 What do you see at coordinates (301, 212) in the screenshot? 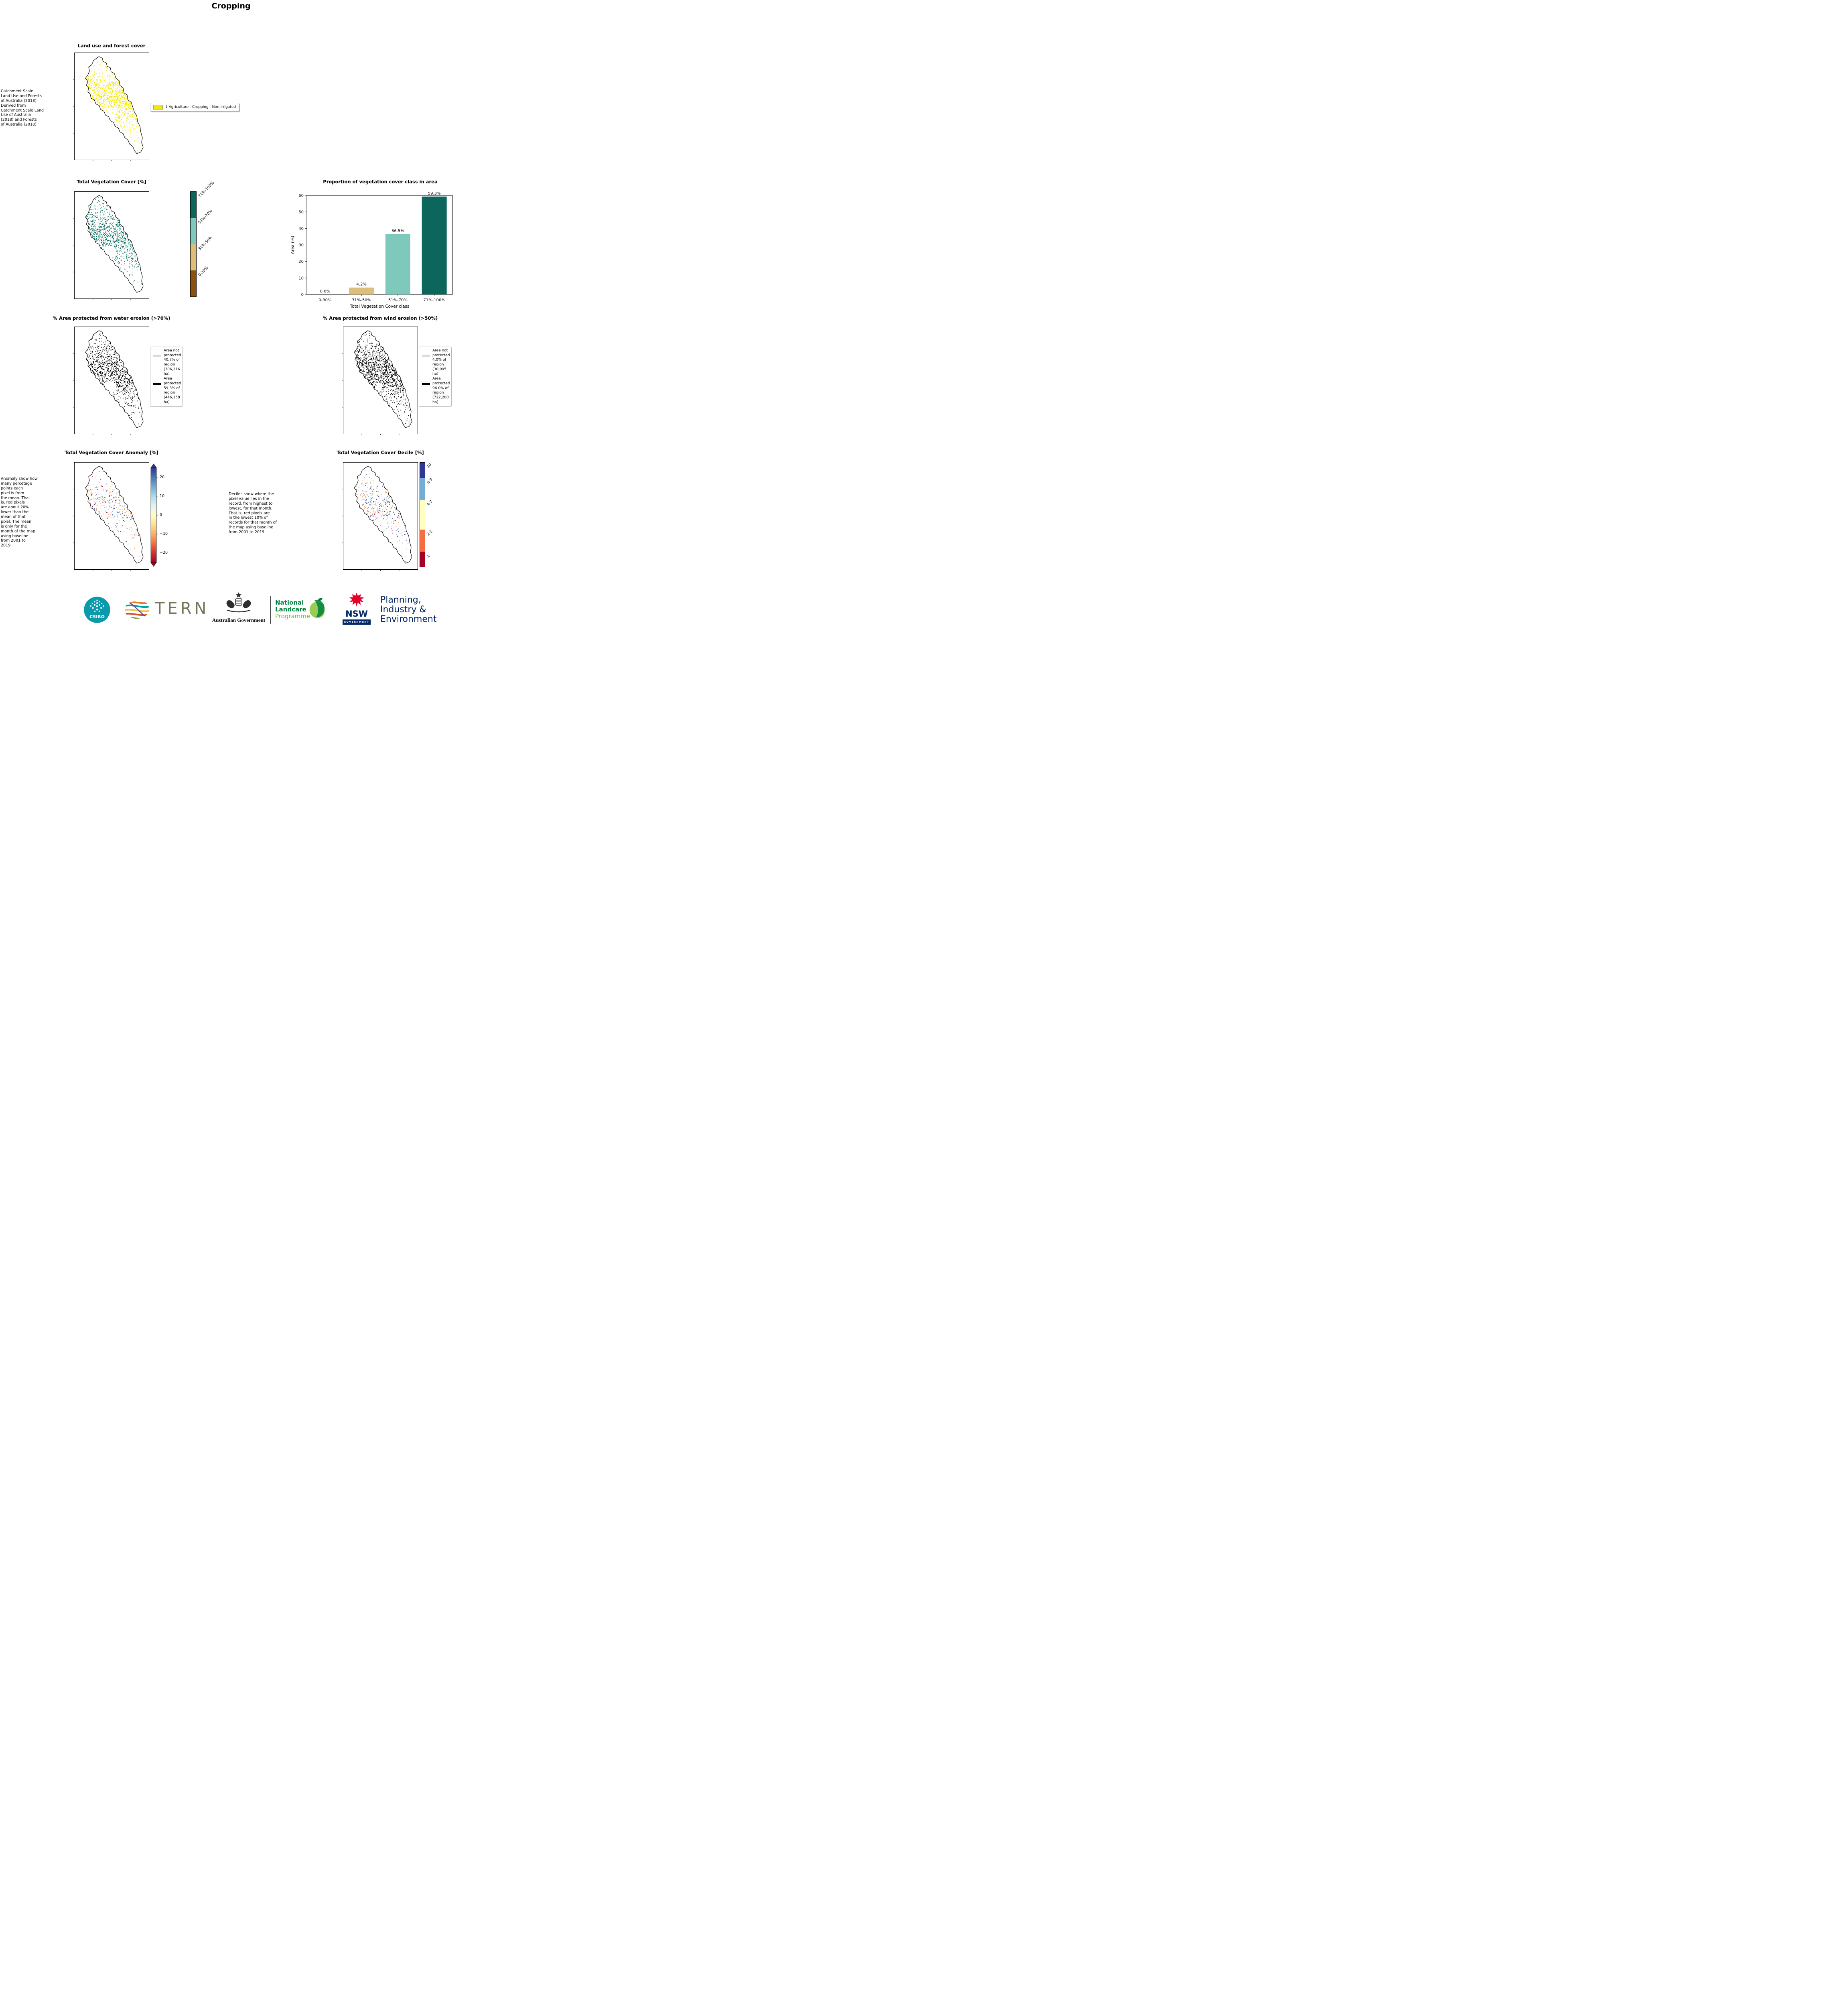
I see `y-tick-label: 50` at bounding box center [301, 212].